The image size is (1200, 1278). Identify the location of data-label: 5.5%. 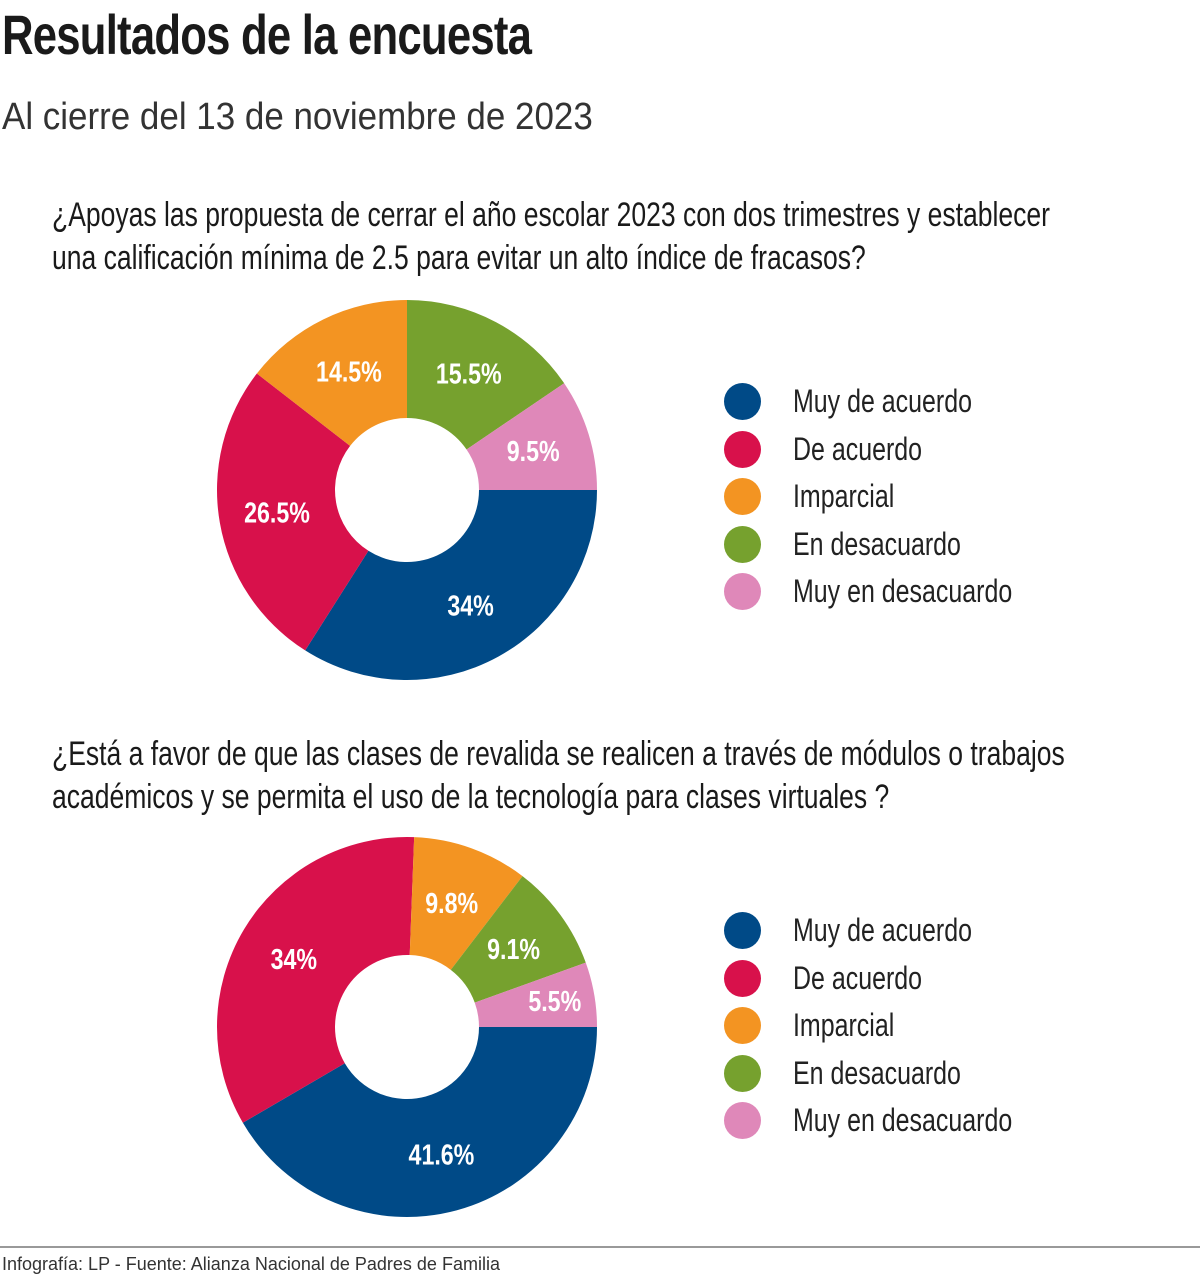
(554, 1001).